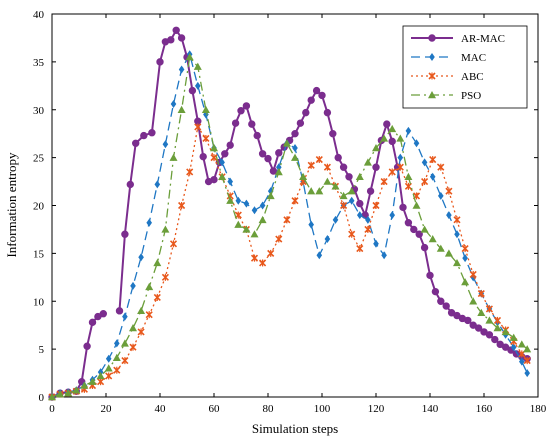 The image size is (550, 444). I want to click on x-tick-label: 20, so click(107, 409).